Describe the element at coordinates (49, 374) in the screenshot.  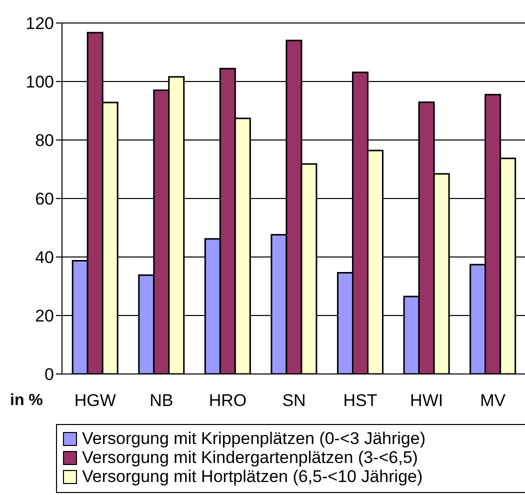
I see `y-tick-label: 0` at that location.